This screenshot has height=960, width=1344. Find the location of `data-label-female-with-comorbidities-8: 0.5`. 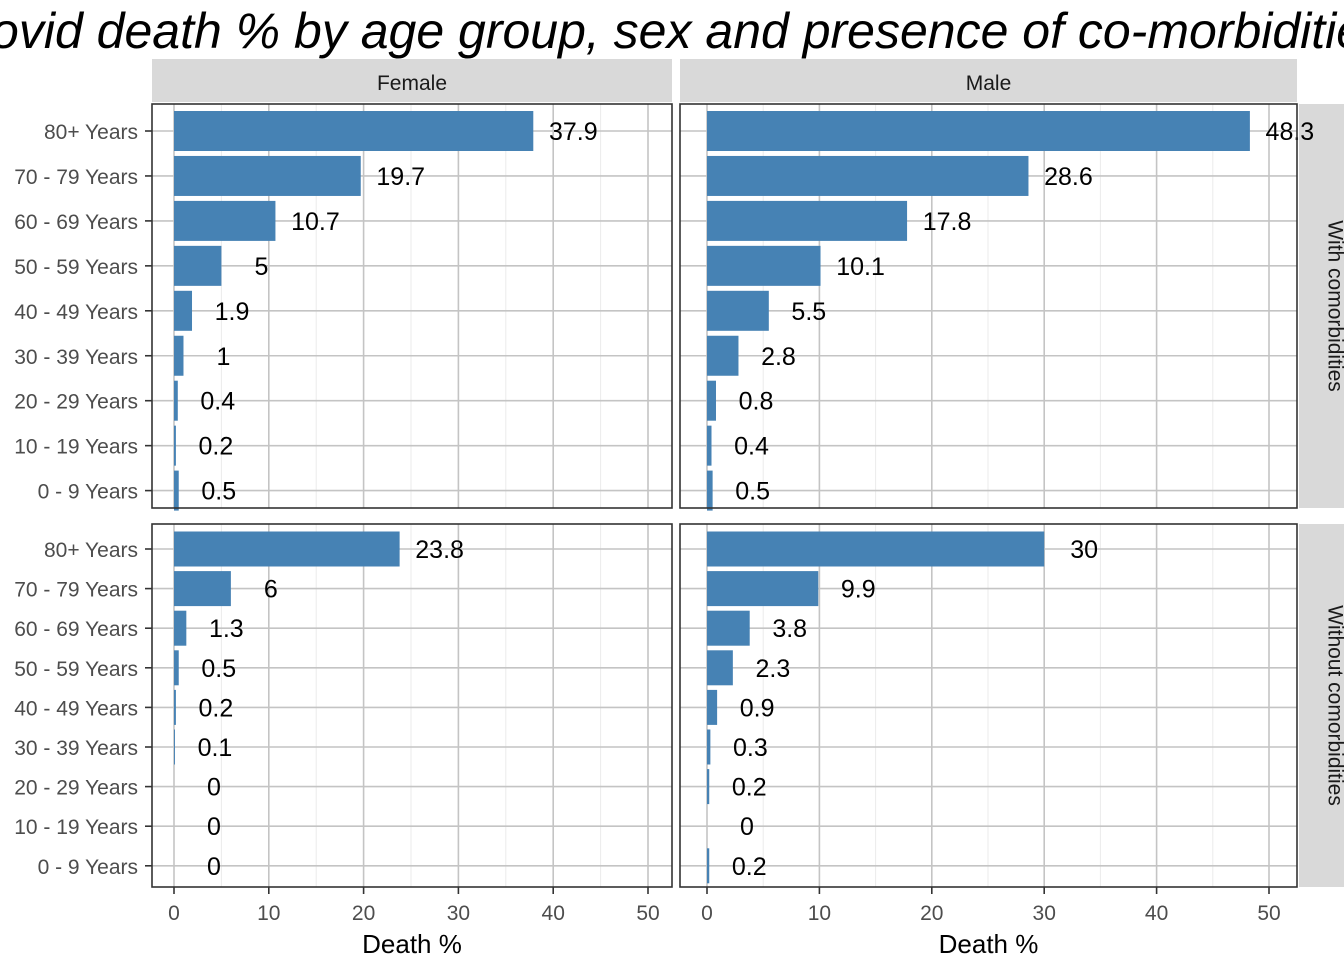

data-label-female-with-comorbidities-8: 0.5 is located at coordinates (218, 492).